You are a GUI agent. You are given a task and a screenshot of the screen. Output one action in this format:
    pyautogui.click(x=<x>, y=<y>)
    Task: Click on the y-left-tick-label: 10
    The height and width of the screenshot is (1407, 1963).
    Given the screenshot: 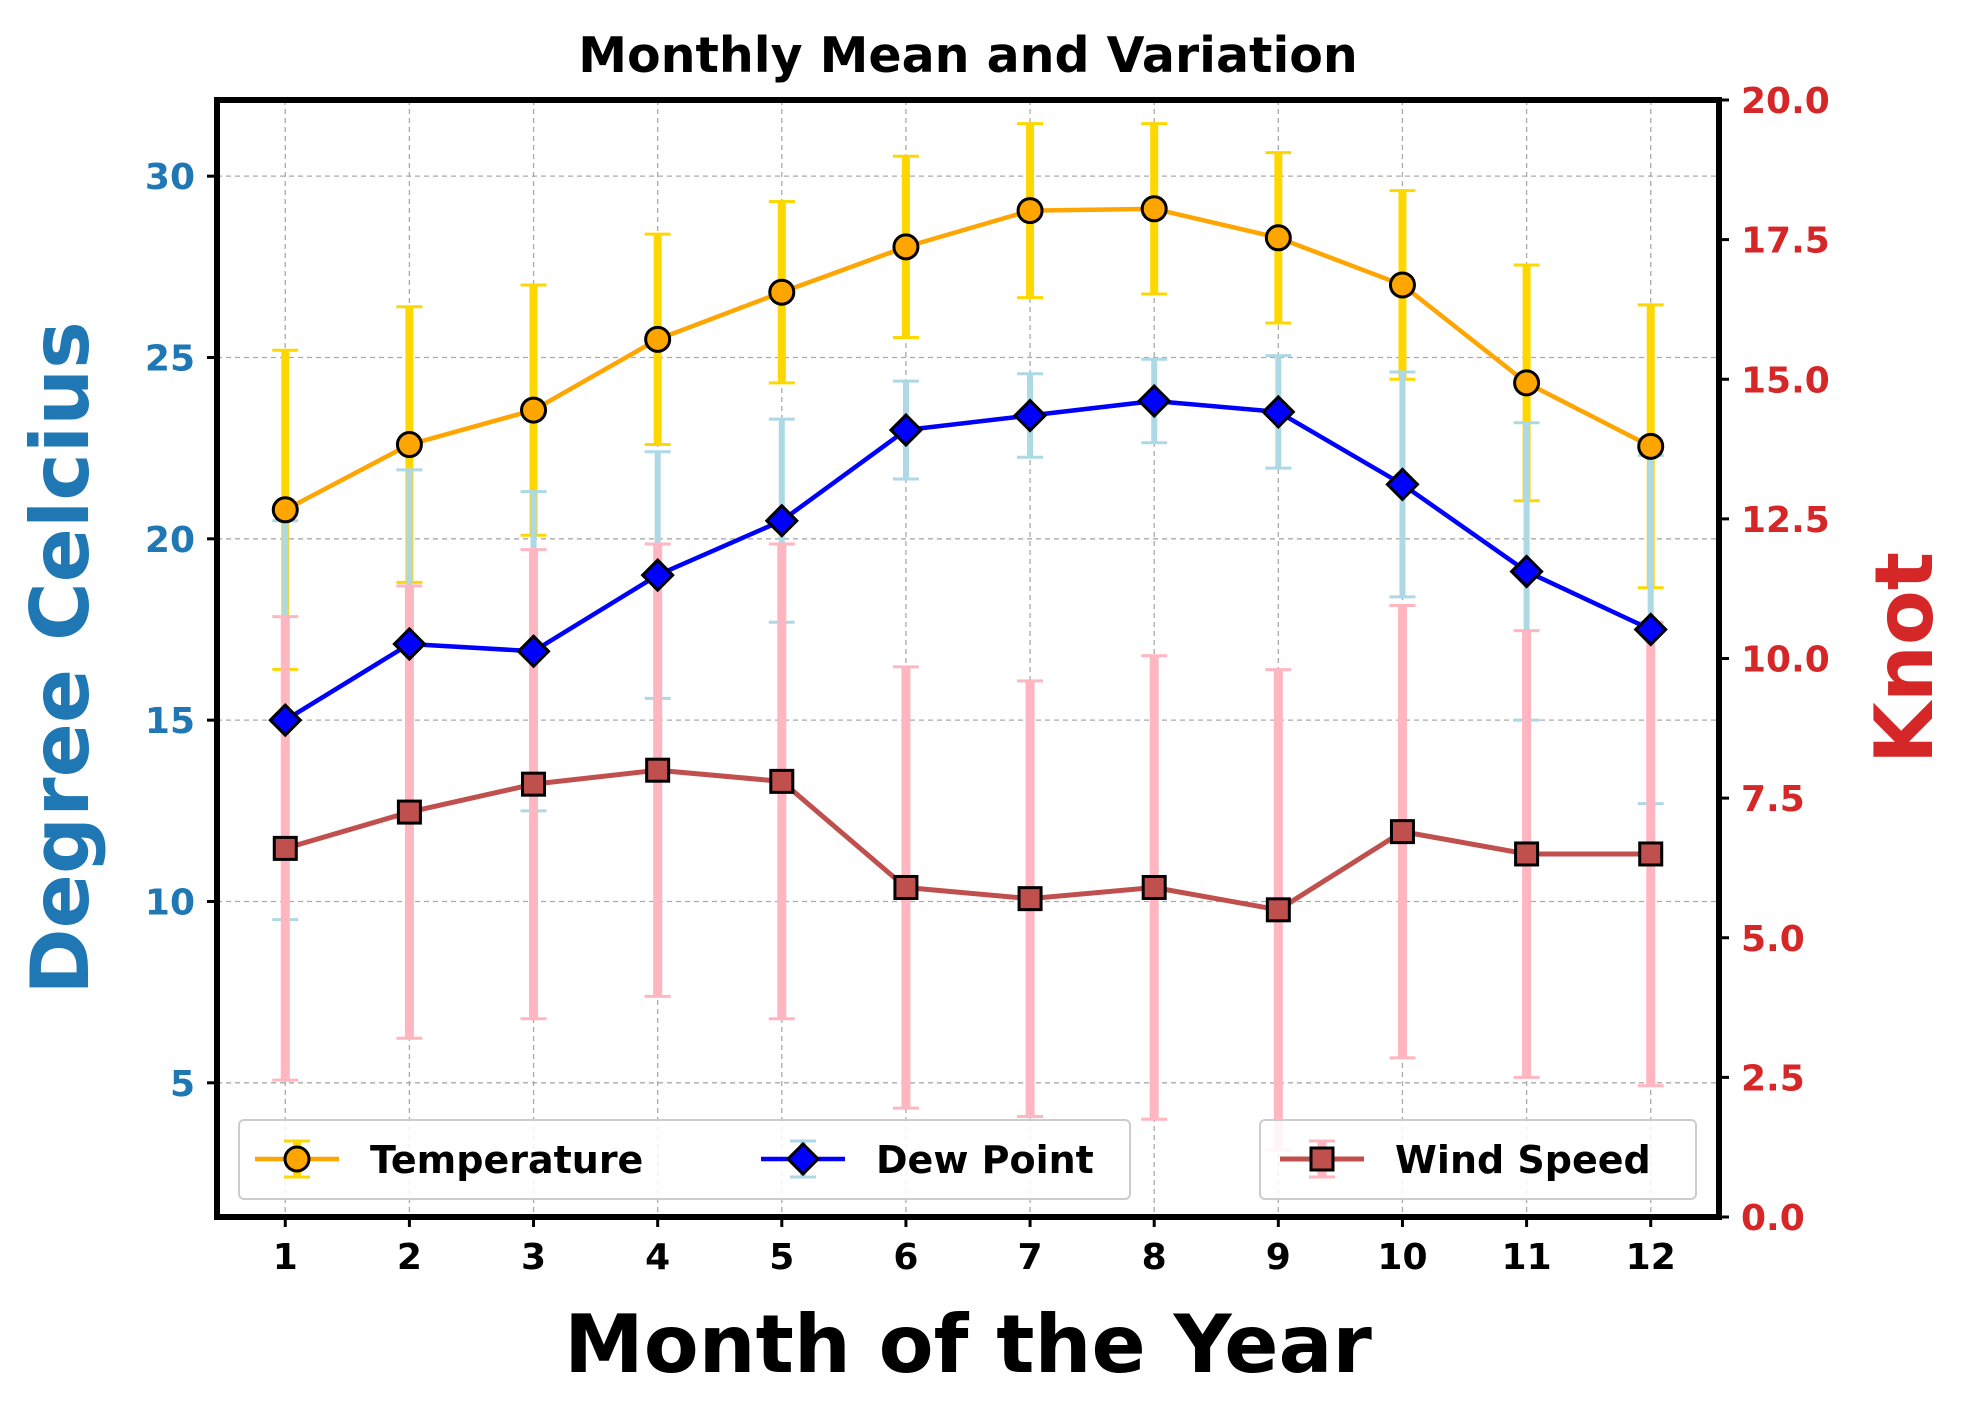 What is the action you would take?
    pyautogui.click(x=170, y=902)
    